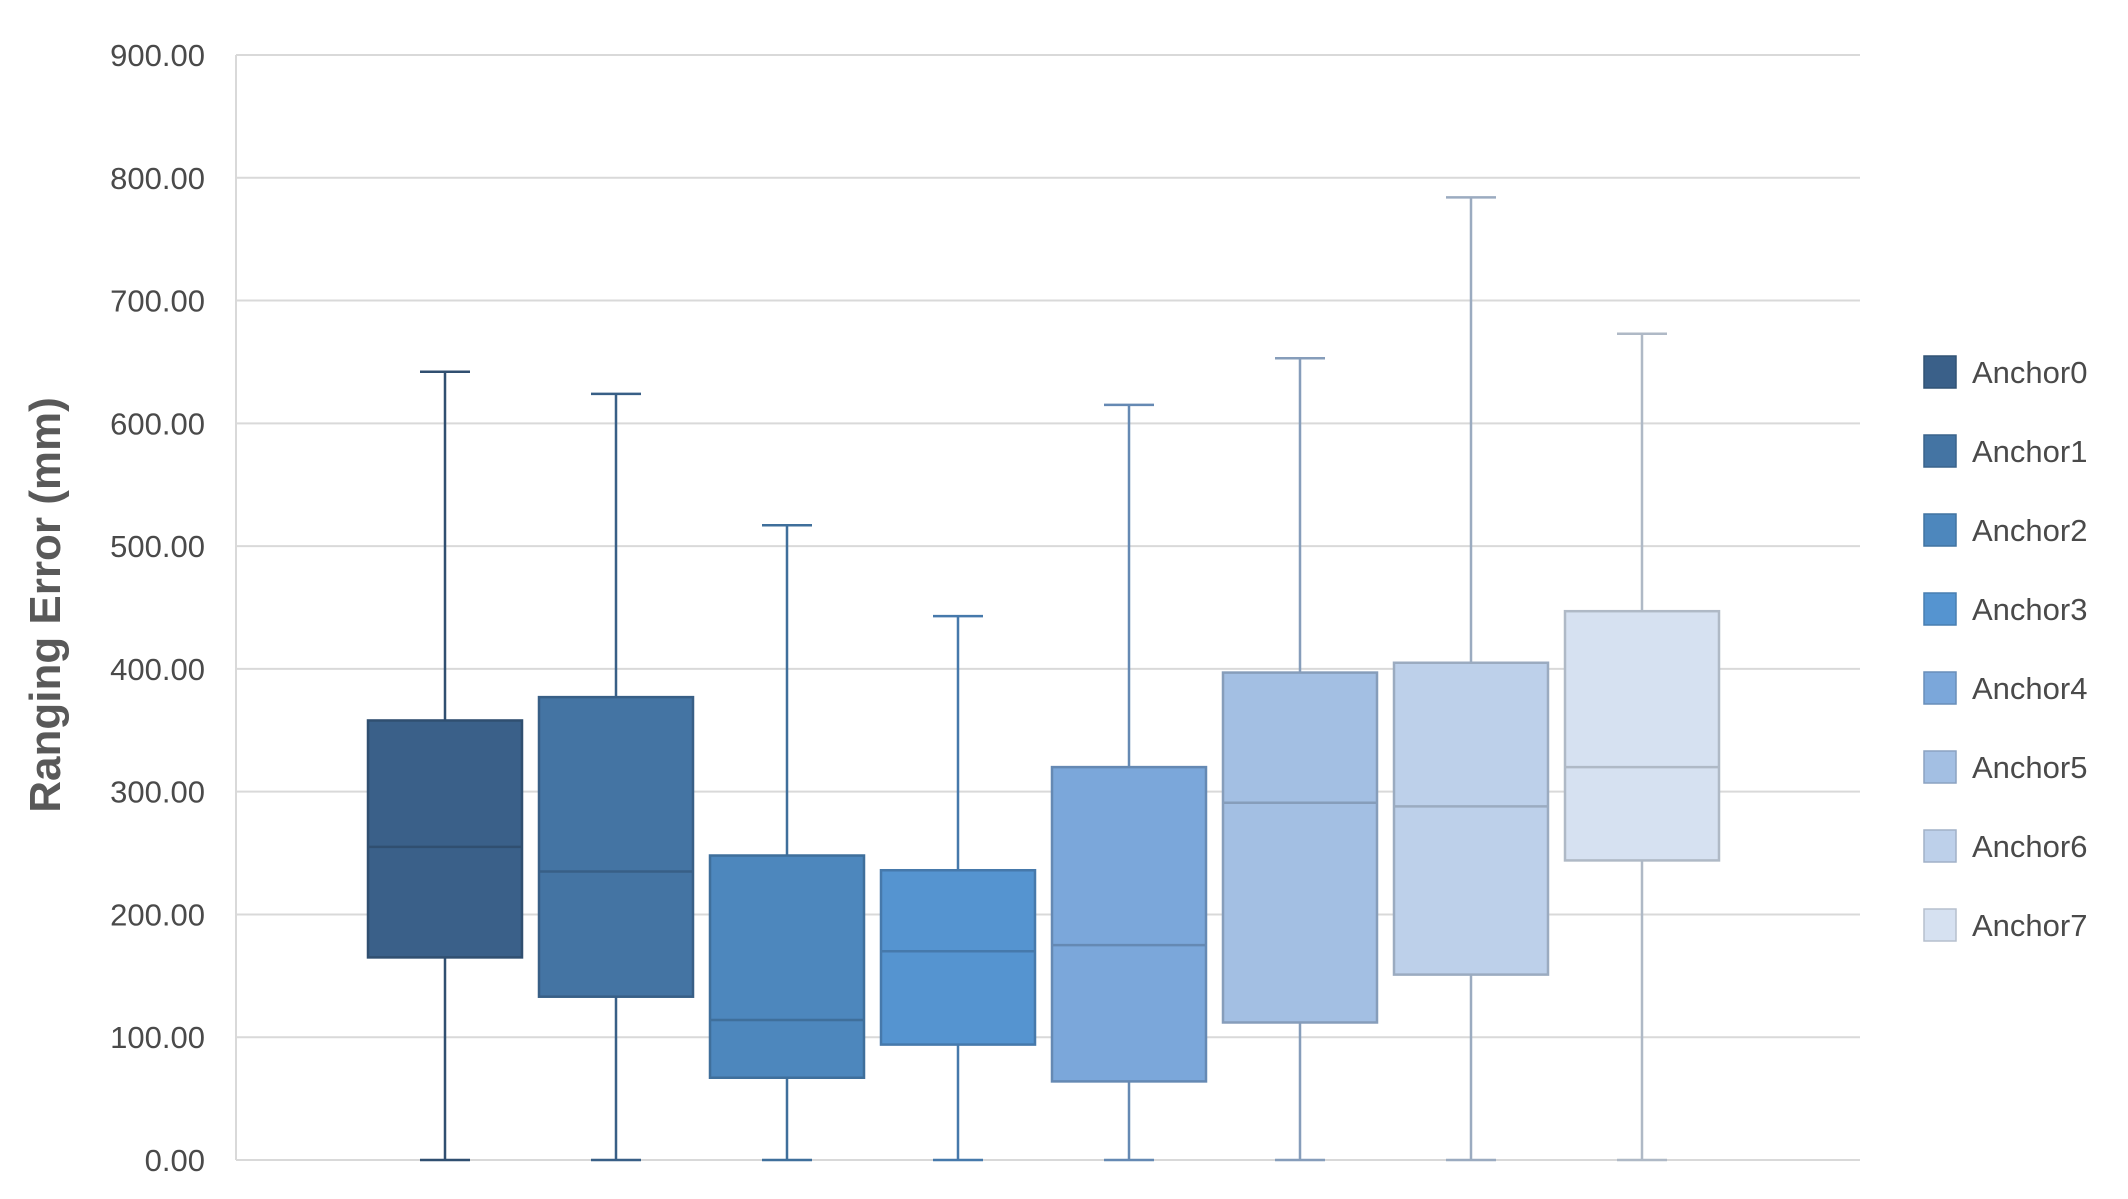 The width and height of the screenshot is (2128, 1199). I want to click on box-anchor3, so click(958, 888).